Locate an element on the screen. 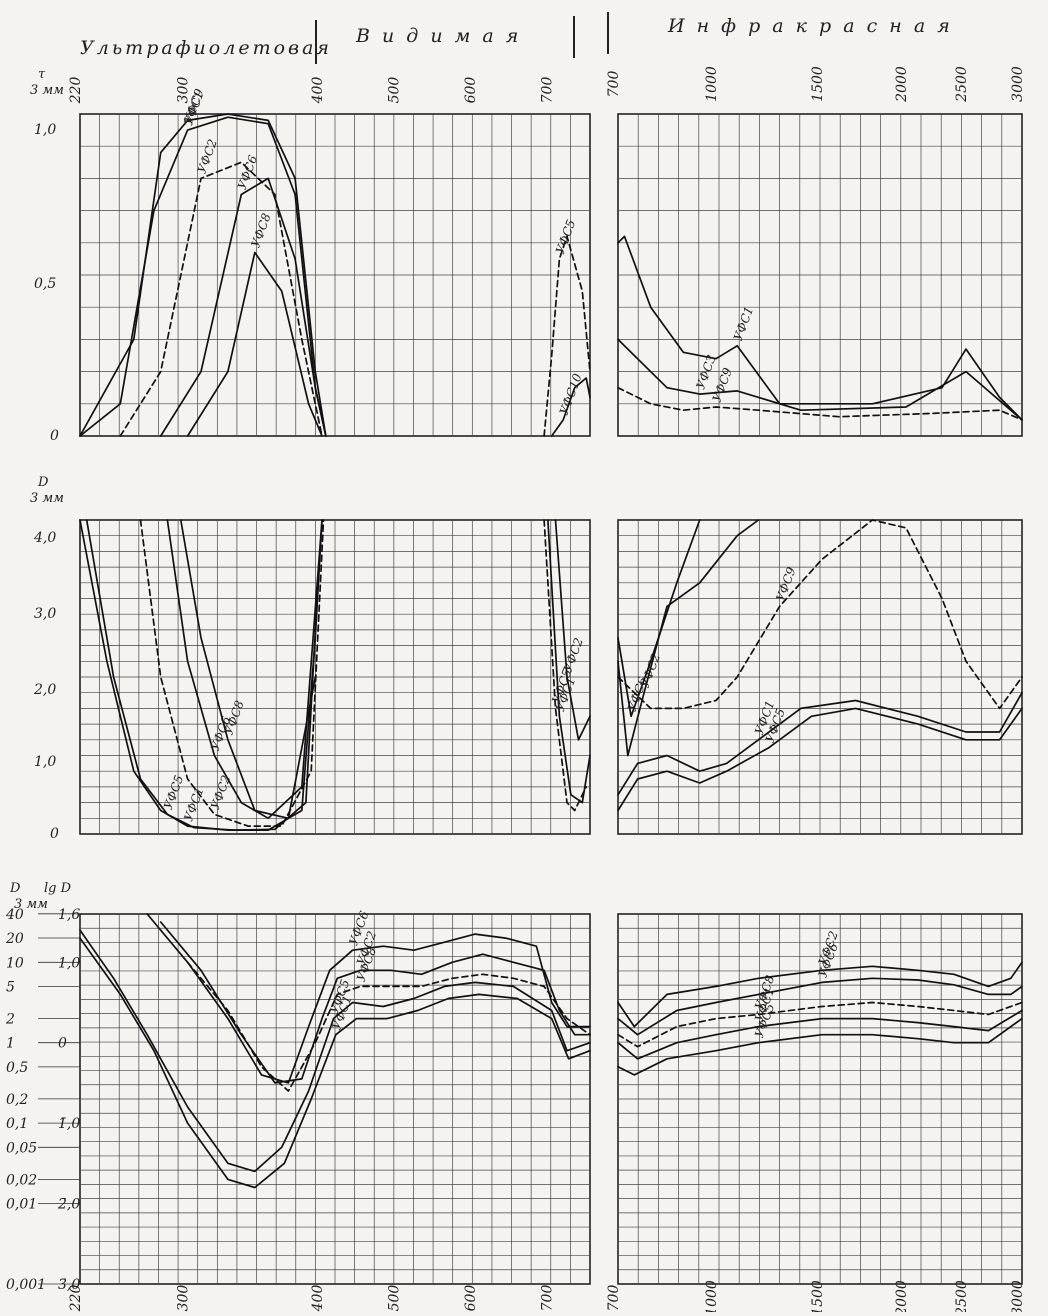  top-tick-label: 300 is located at coordinates (184, 90).